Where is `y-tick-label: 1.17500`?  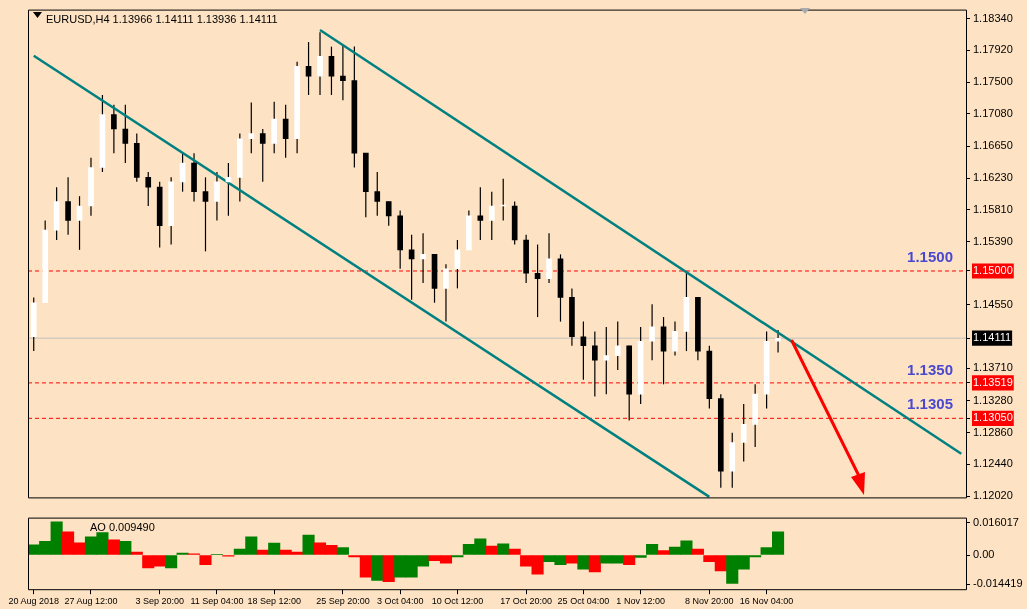 y-tick-label: 1.17500 is located at coordinates (993, 81).